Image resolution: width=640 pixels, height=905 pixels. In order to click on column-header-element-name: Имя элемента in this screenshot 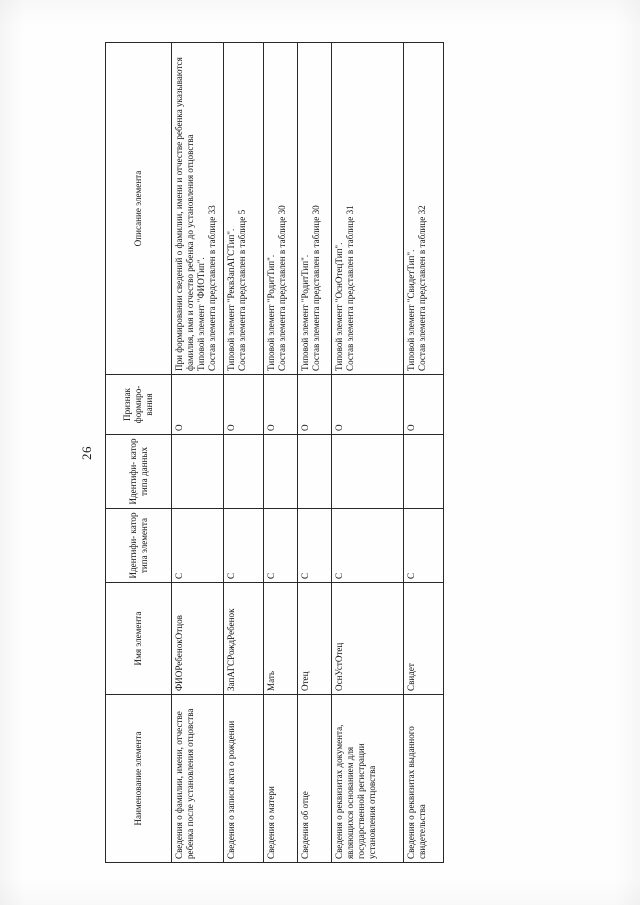, I will do `click(138, 638)`.